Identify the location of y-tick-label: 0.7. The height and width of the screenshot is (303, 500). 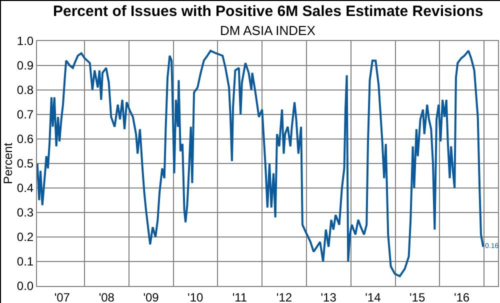
(25, 115).